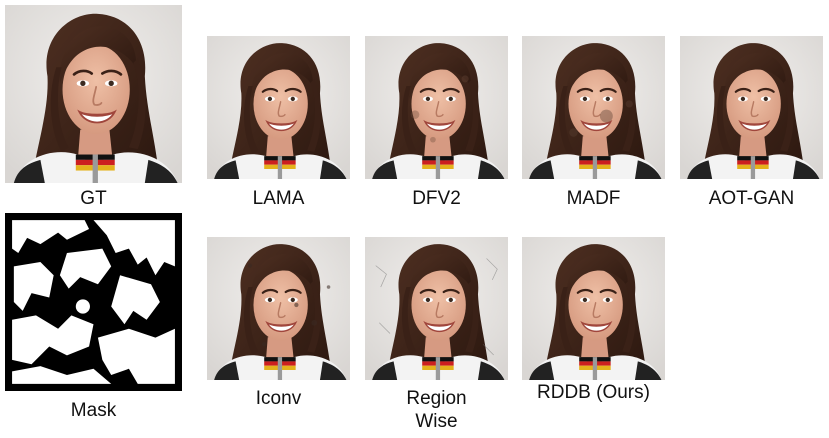  Describe the element at coordinates (436, 421) in the screenshot. I see `region-wise-caption-line2: Wise` at that location.